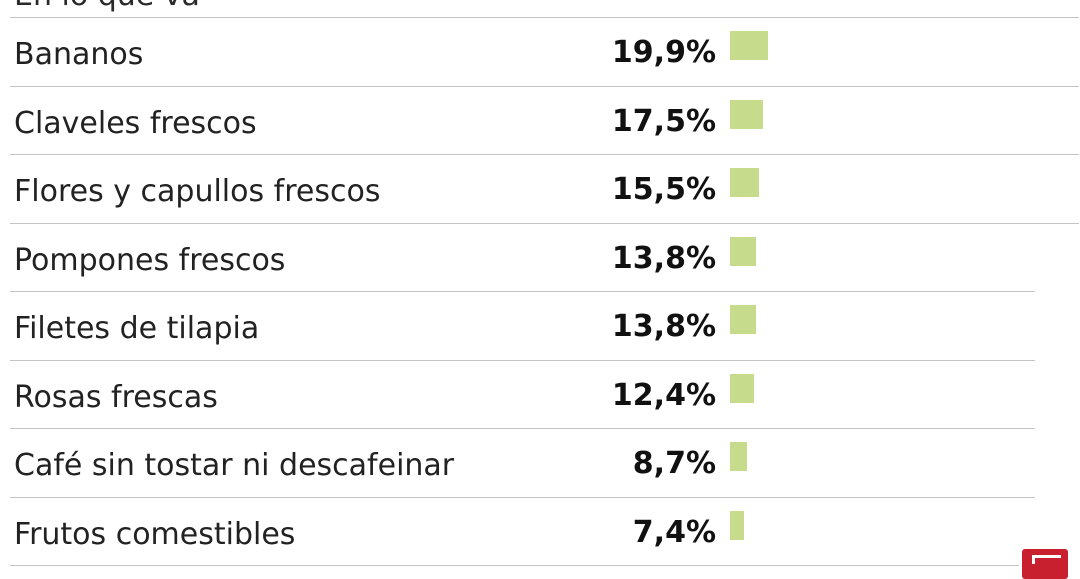  Describe the element at coordinates (663, 52) in the screenshot. I see `value-label: 19,9%` at that location.